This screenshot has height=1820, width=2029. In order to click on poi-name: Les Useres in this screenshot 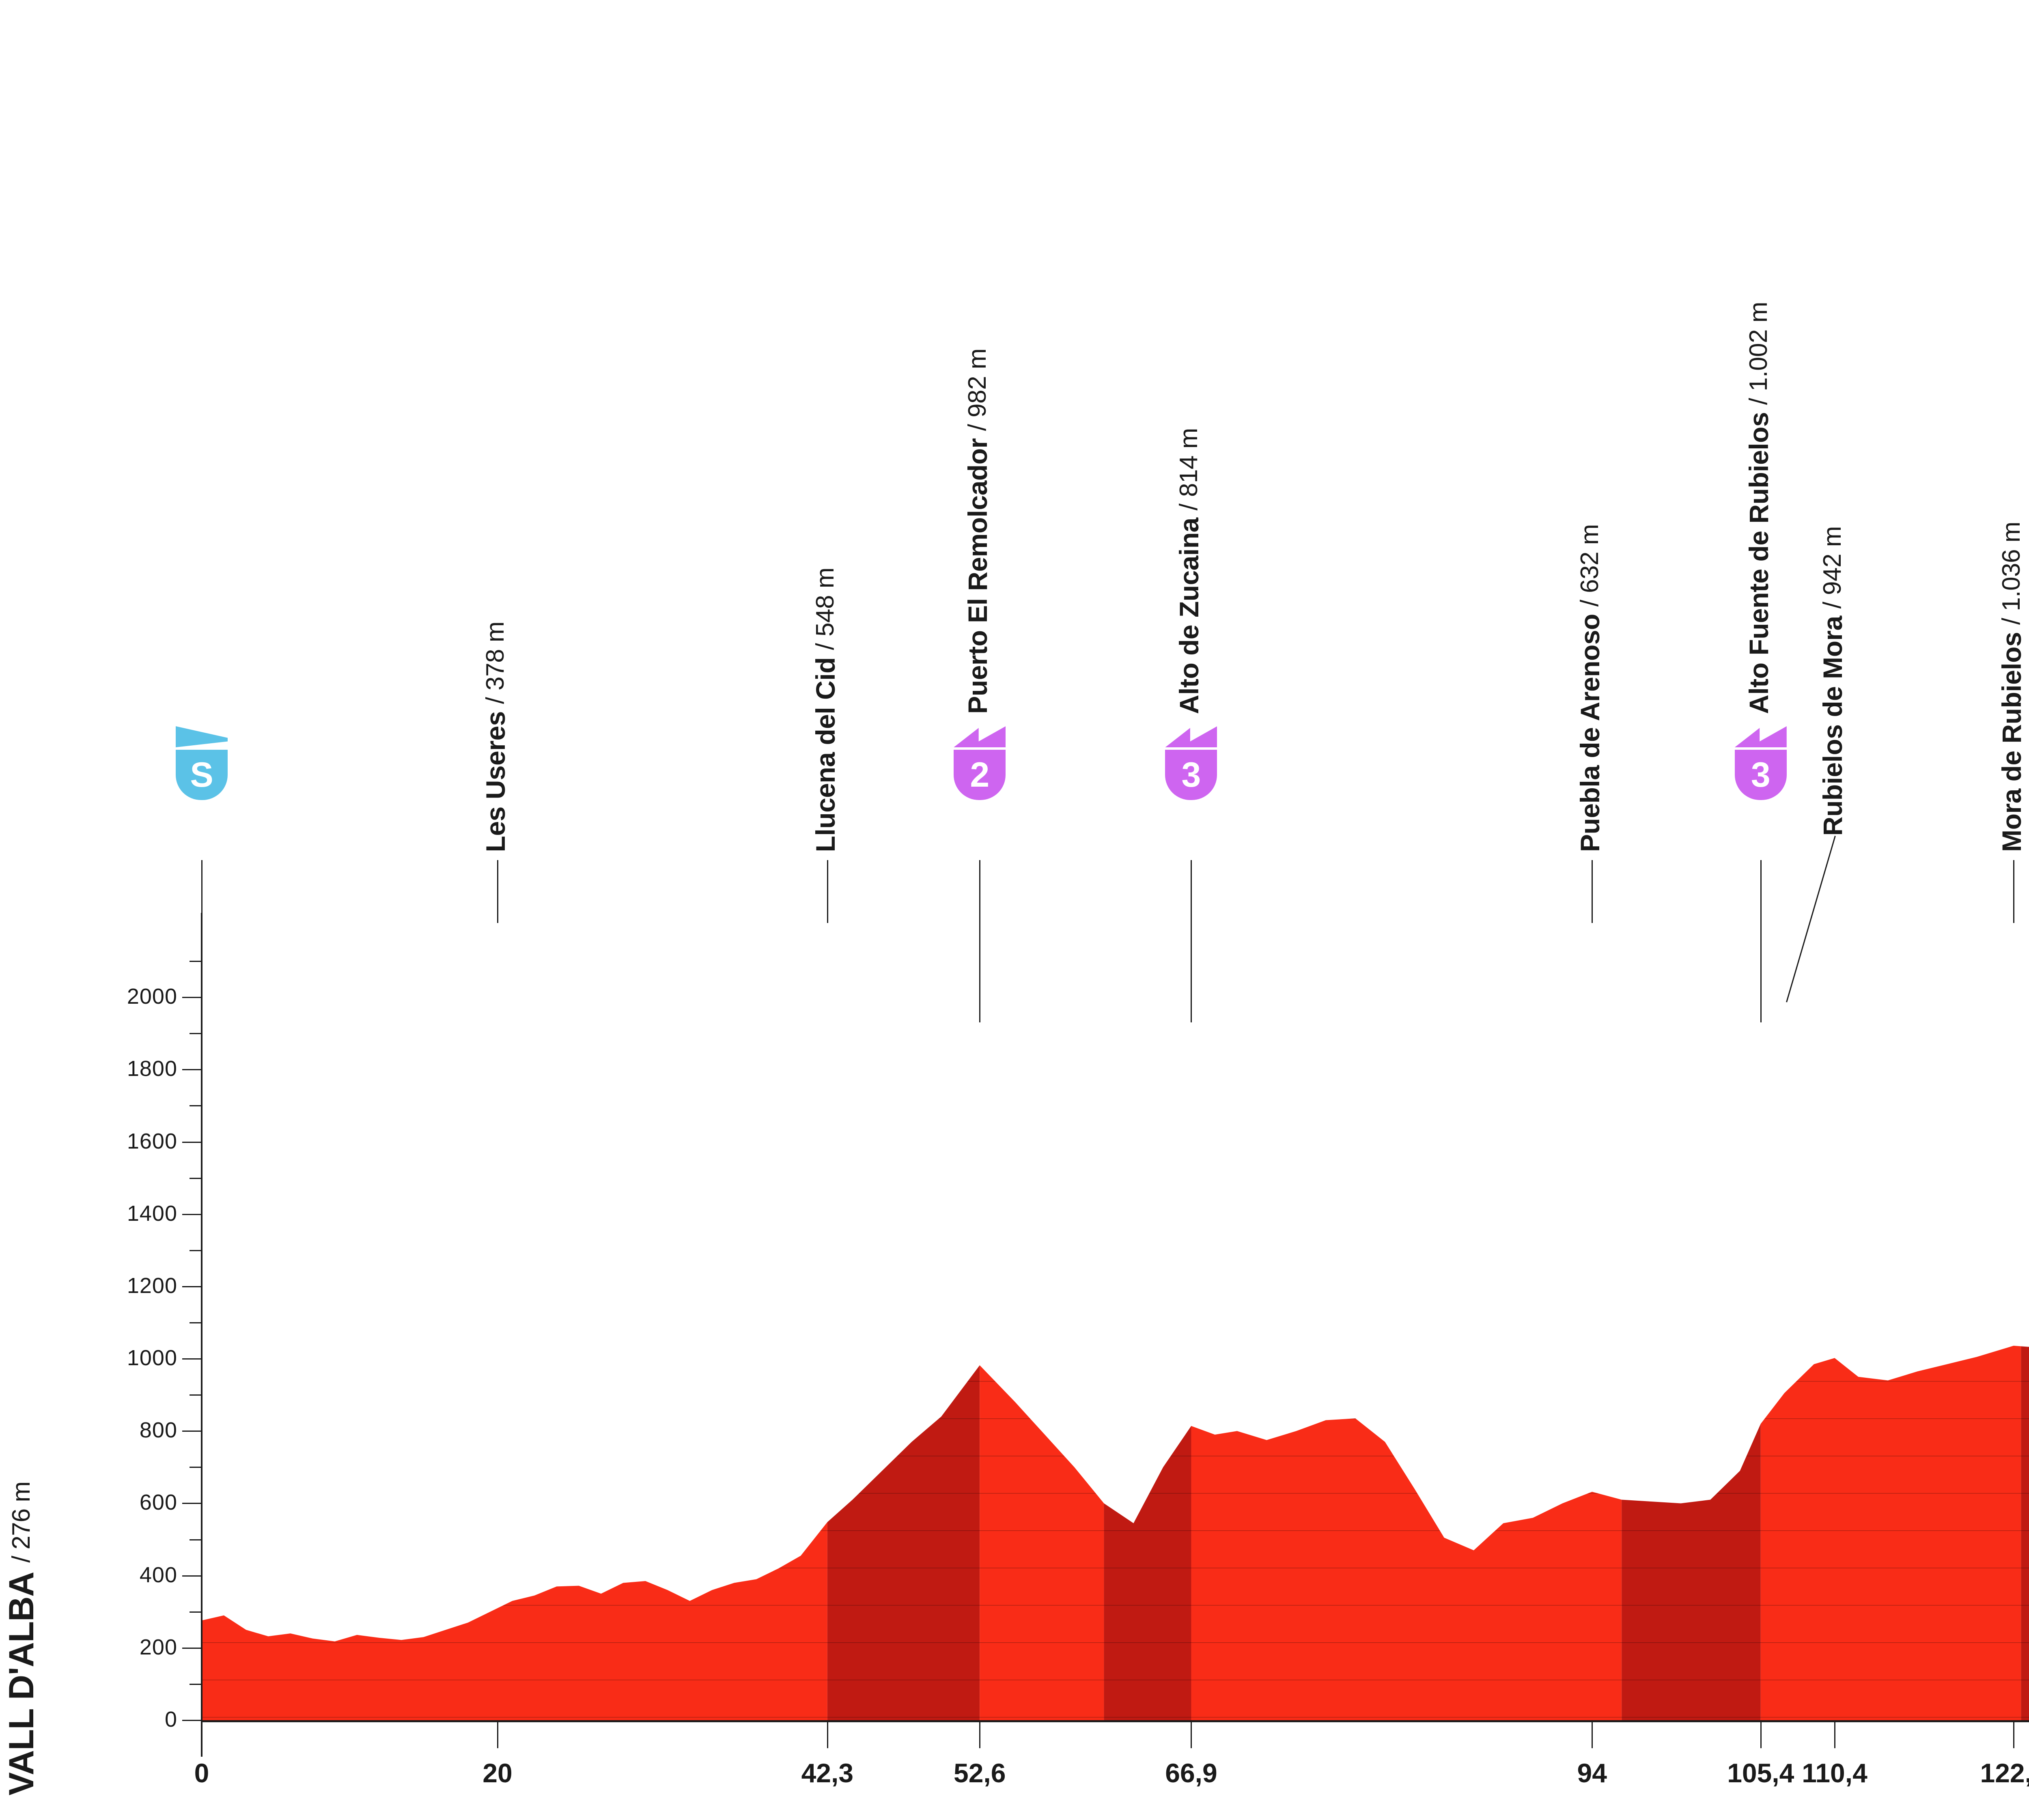, I will do `click(495, 781)`.